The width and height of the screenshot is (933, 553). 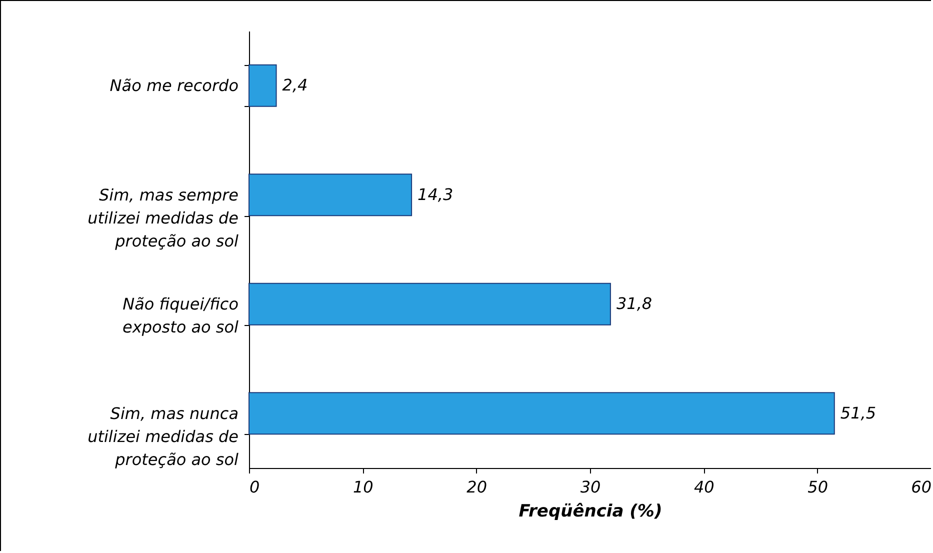 What do you see at coordinates (858, 412) in the screenshot?
I see `data-label: 51,5` at bounding box center [858, 412].